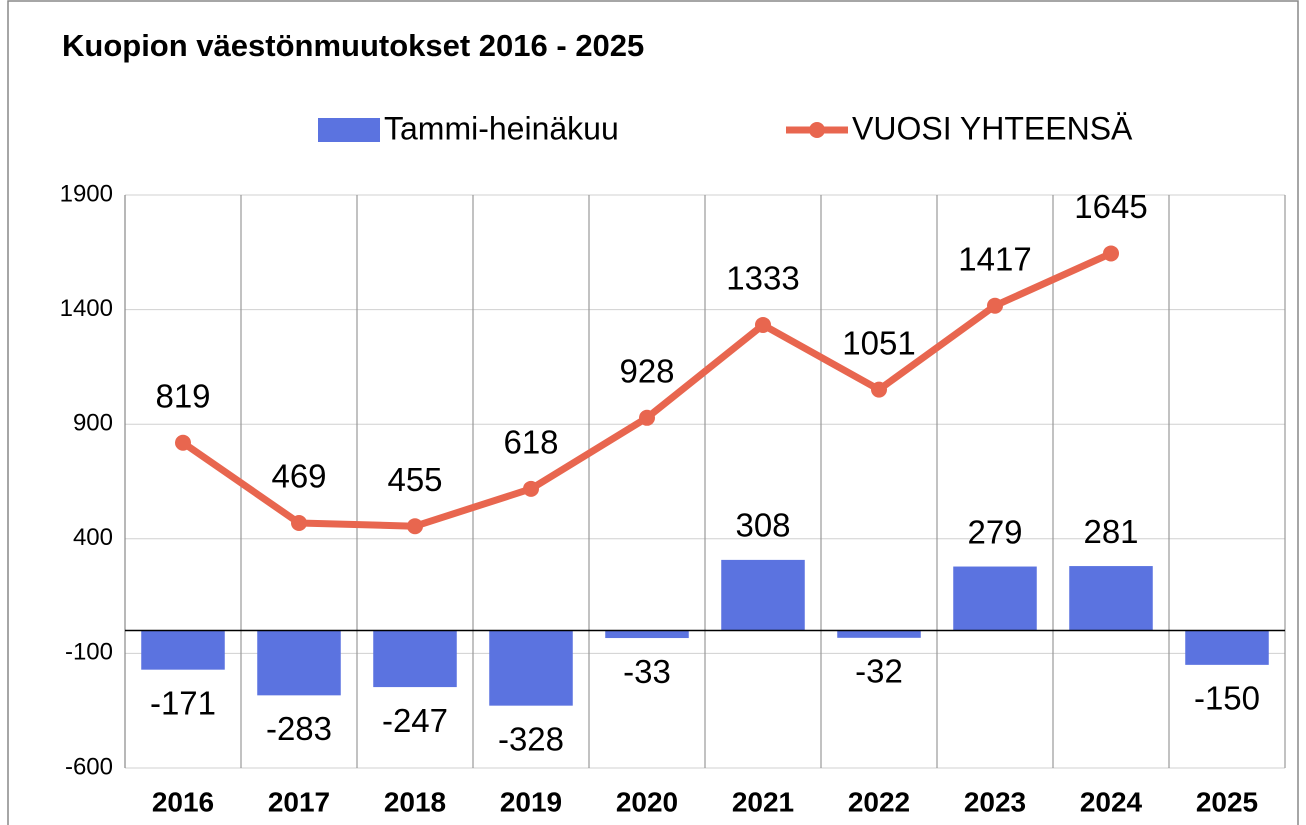 This screenshot has height=825, width=1306. I want to click on x-tick-label: 2024, so click(1111, 801).